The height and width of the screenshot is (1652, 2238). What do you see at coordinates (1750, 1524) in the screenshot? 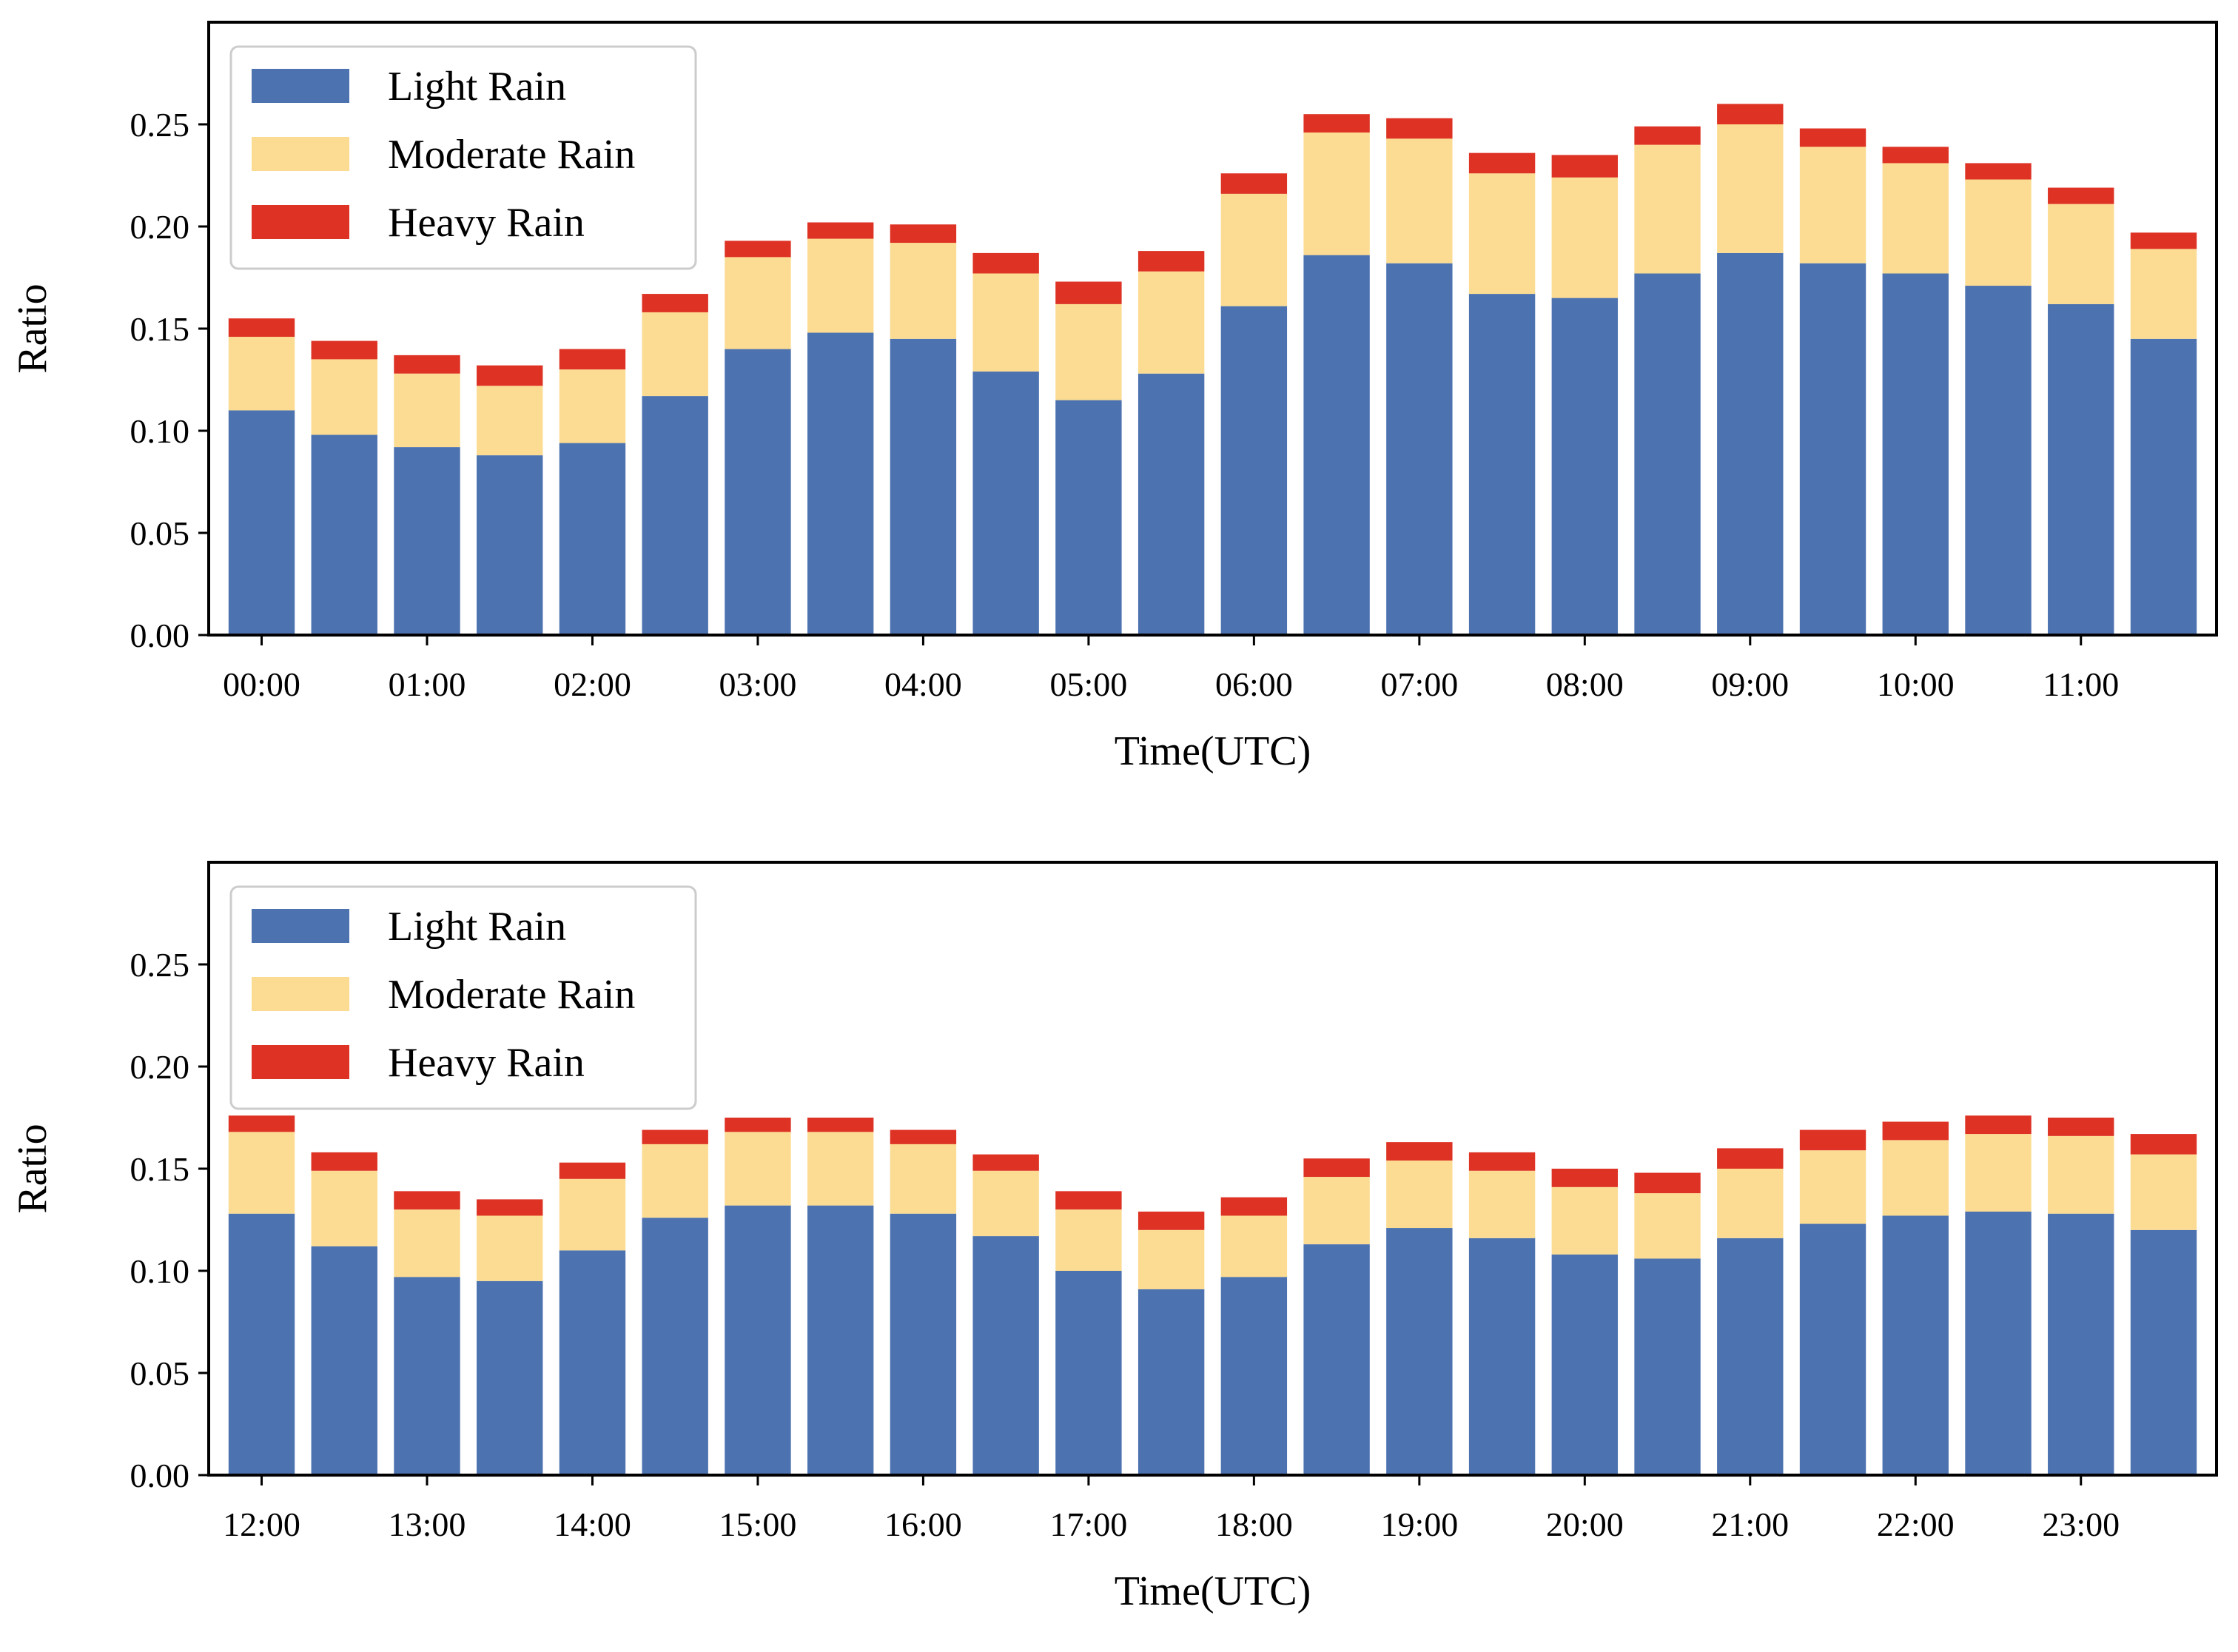
I see `x-tick-label: 21:00` at bounding box center [1750, 1524].